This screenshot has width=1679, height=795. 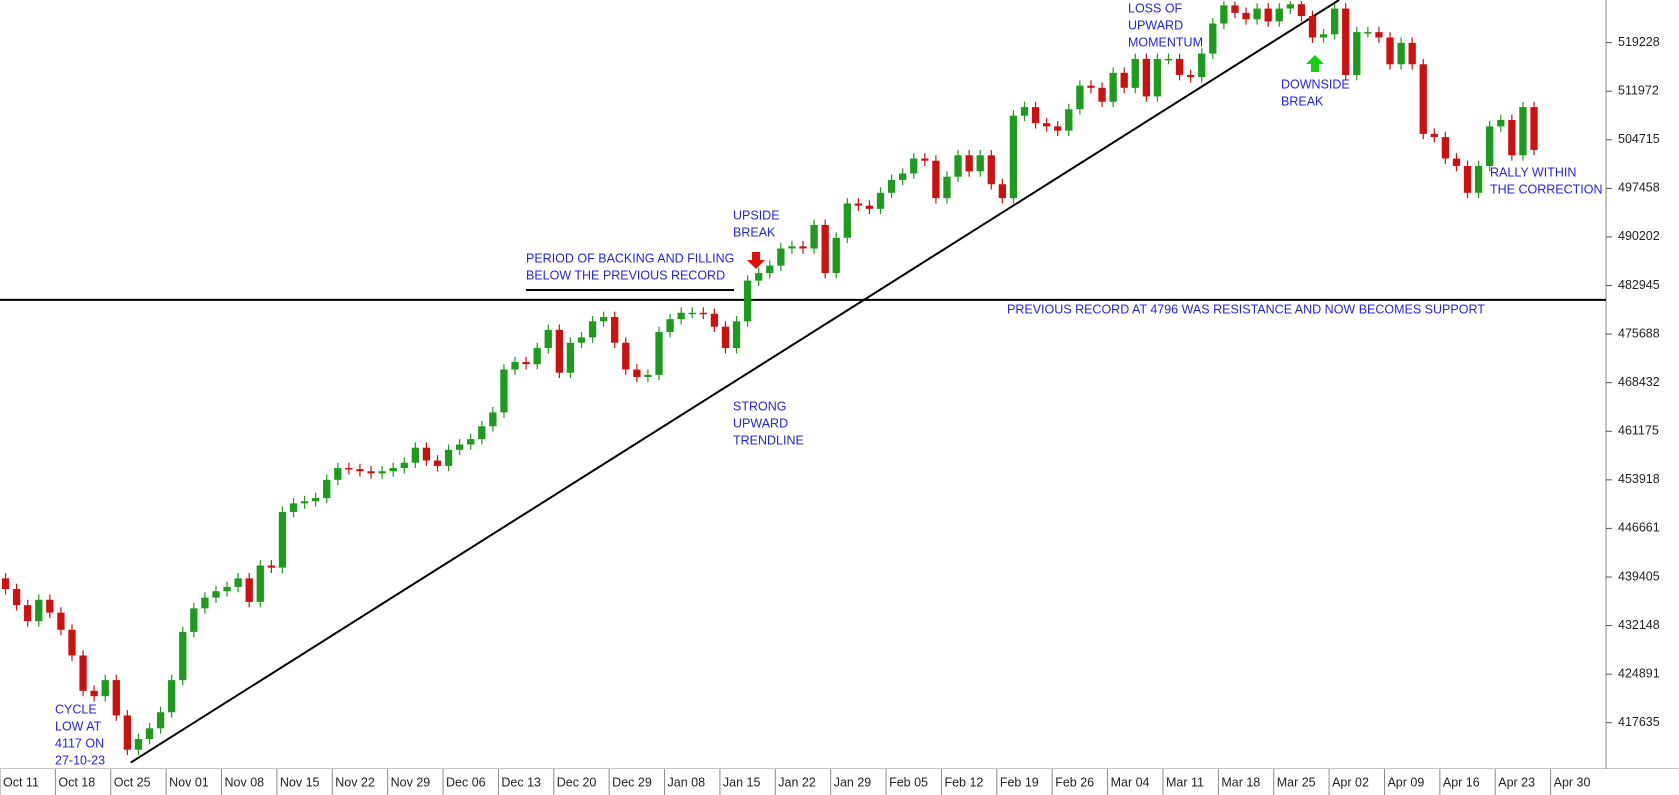 What do you see at coordinates (1130, 782) in the screenshot?
I see `x-tick-label: Mar 04` at bounding box center [1130, 782].